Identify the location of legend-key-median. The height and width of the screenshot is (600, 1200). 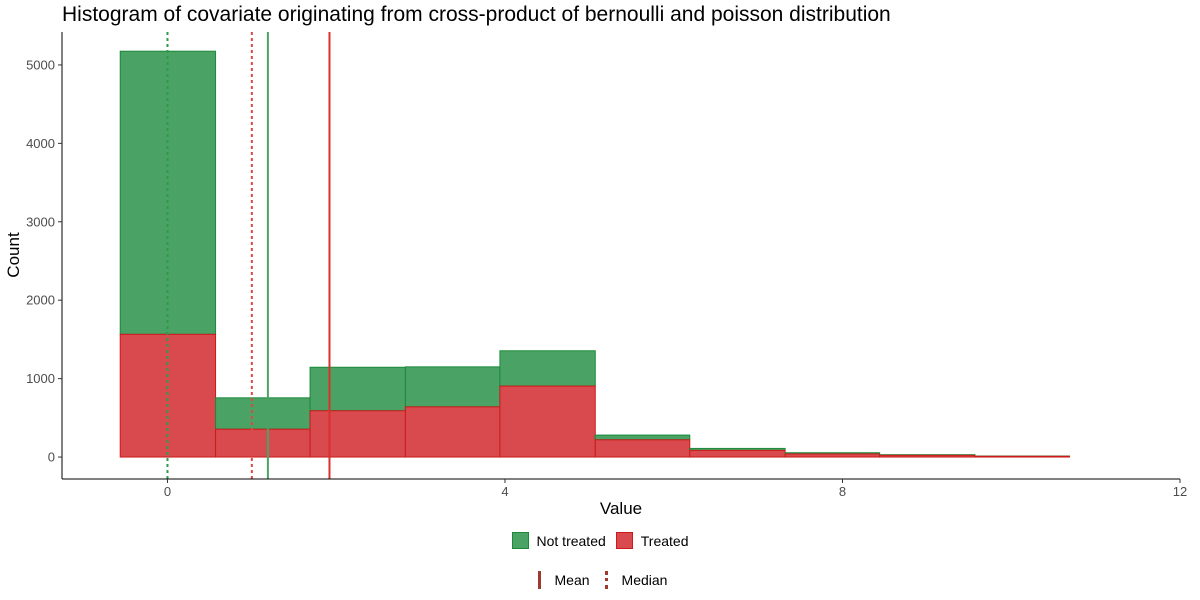
(607, 580).